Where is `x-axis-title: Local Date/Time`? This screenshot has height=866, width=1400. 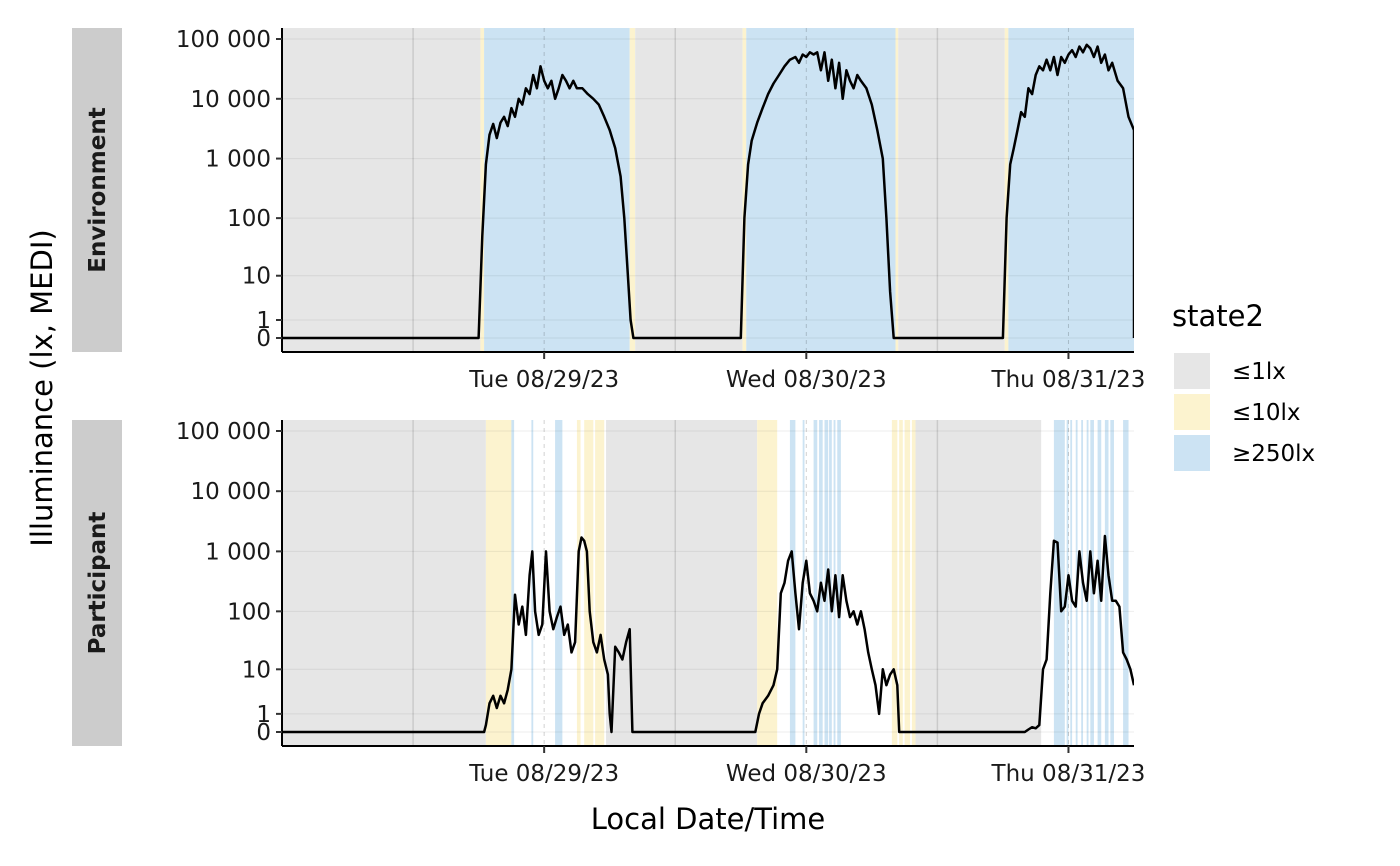
x-axis-title: Local Date/Time is located at coordinates (708, 819).